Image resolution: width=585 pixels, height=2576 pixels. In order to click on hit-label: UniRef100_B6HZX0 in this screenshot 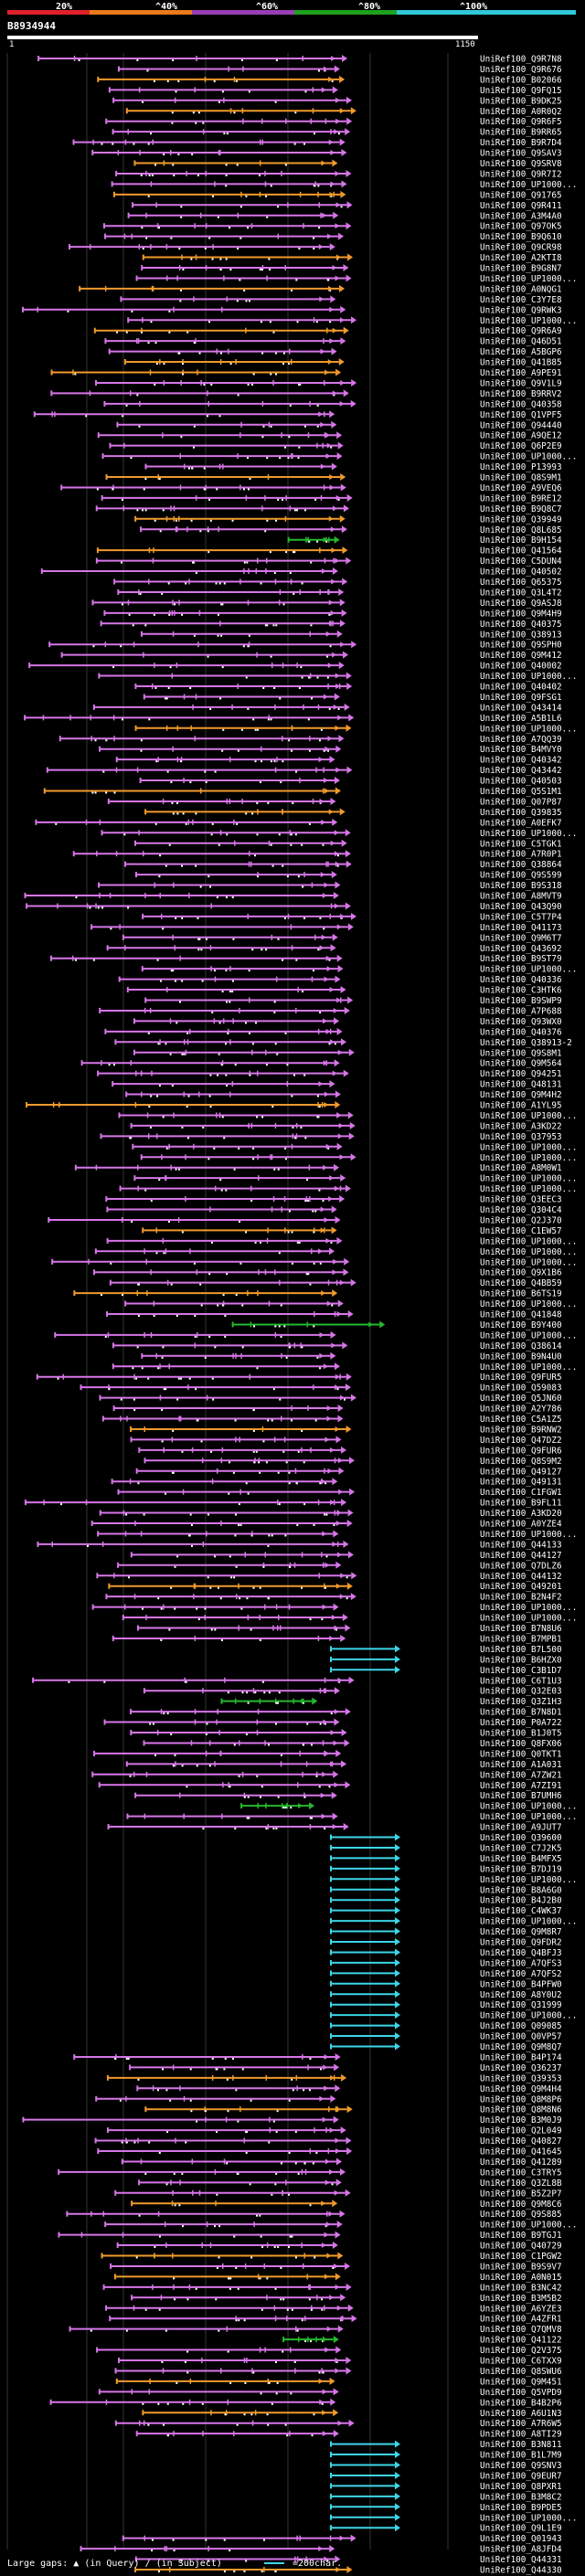, I will do `click(521, 1660)`.